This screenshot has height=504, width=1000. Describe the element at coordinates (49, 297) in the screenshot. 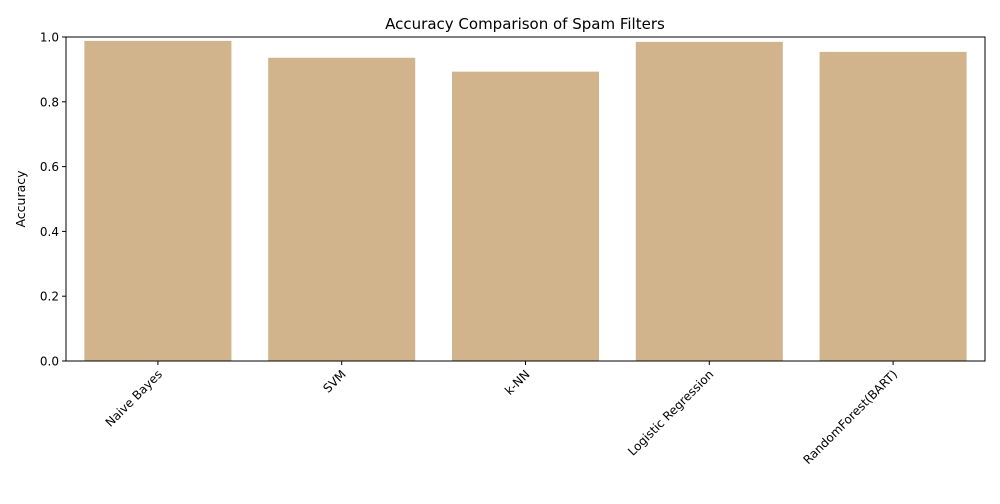

I see `y-tick-label: 0.2` at that location.